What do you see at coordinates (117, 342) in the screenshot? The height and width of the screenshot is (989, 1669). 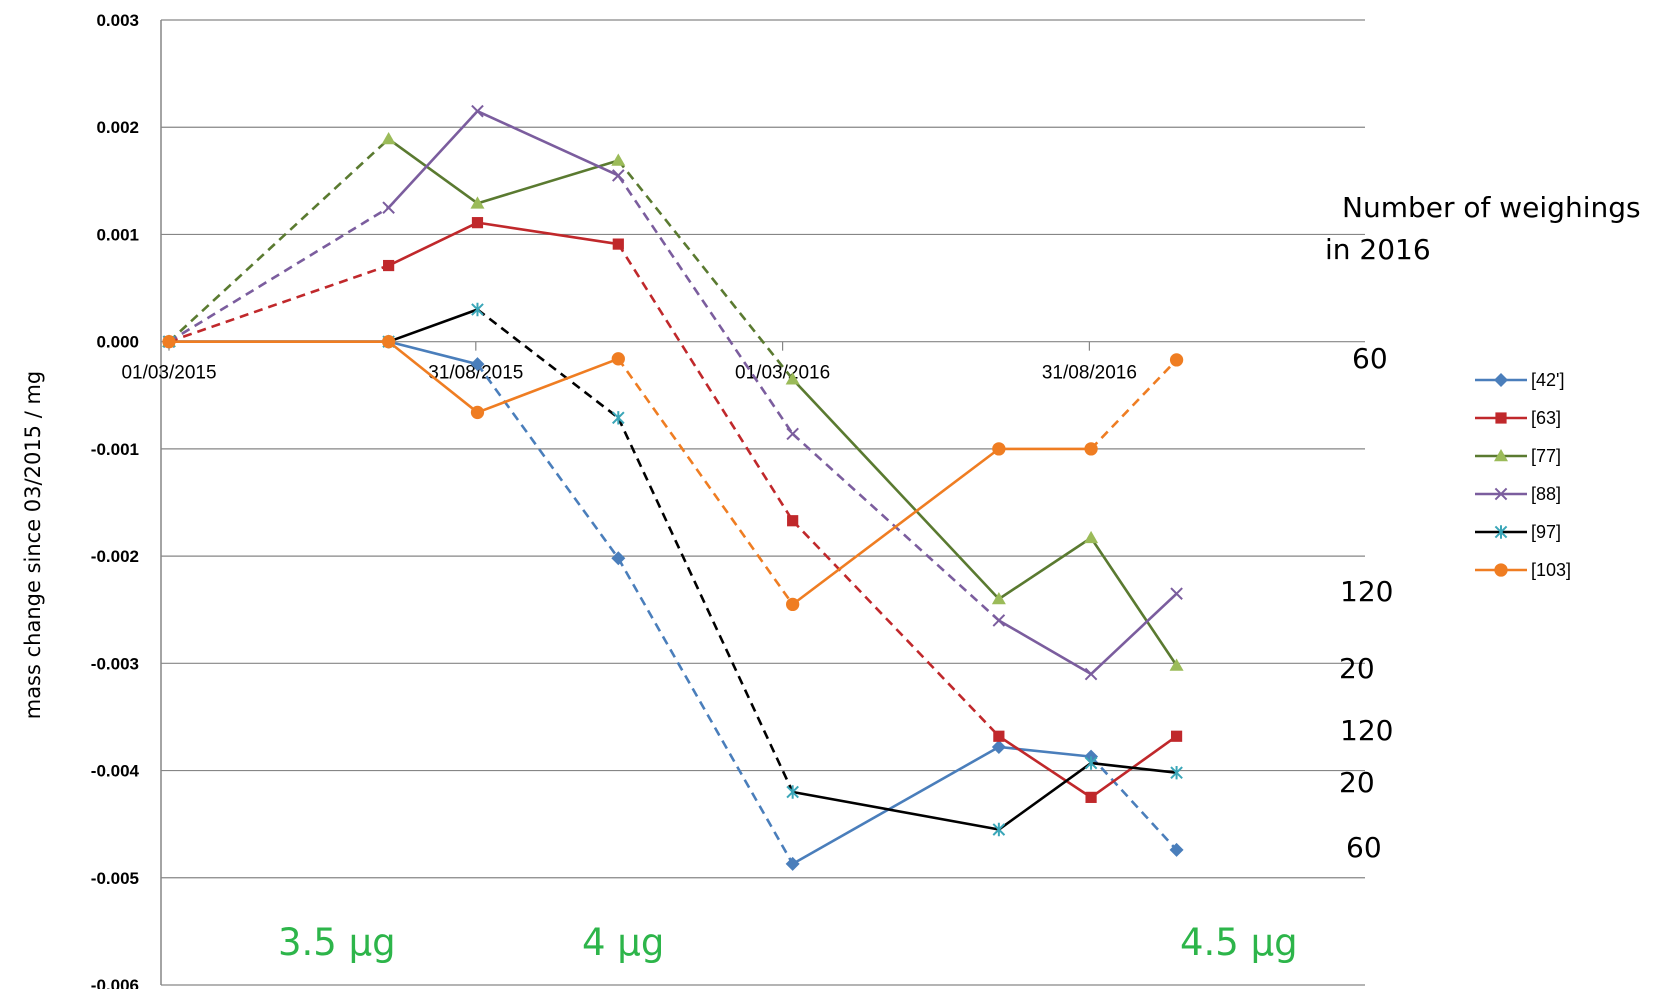 I see `y-tick-label: 0.000` at bounding box center [117, 342].